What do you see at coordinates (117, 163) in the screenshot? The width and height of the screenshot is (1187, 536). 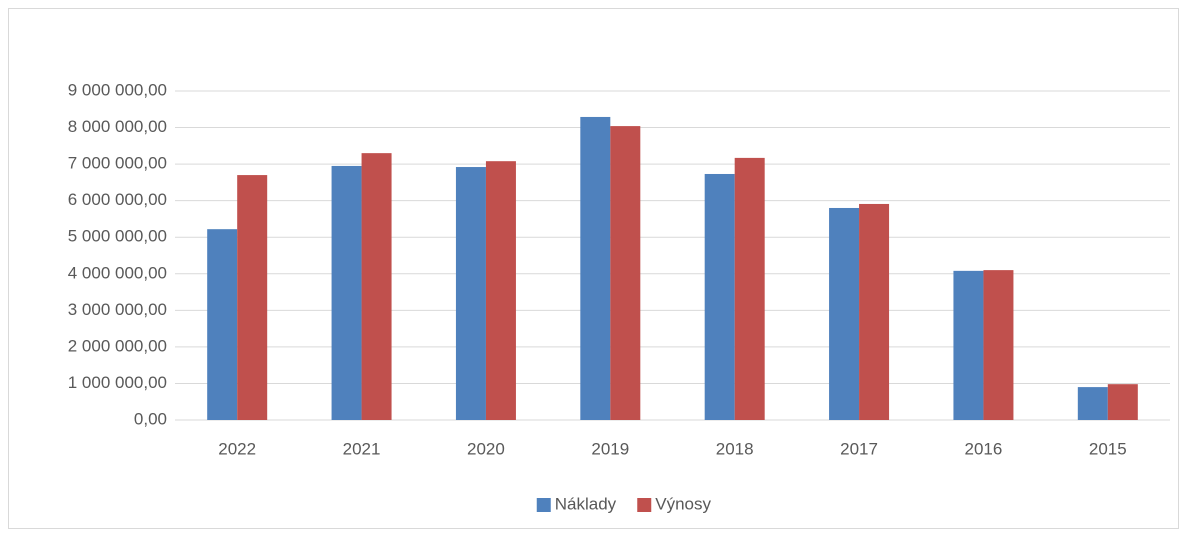 I see `y-tick-label: 7 000 000,00` at bounding box center [117, 163].